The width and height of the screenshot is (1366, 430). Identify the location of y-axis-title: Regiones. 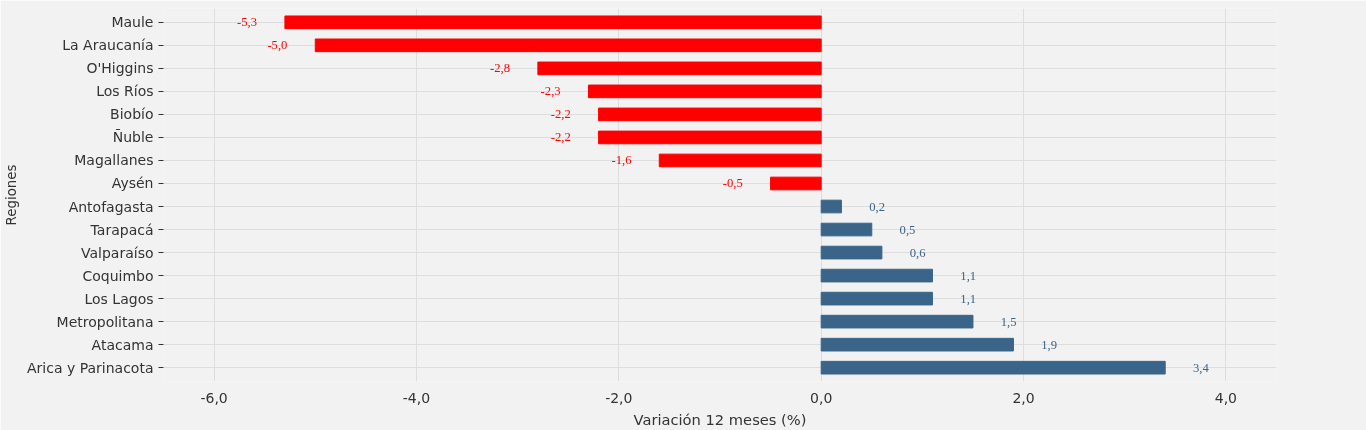
(11, 195).